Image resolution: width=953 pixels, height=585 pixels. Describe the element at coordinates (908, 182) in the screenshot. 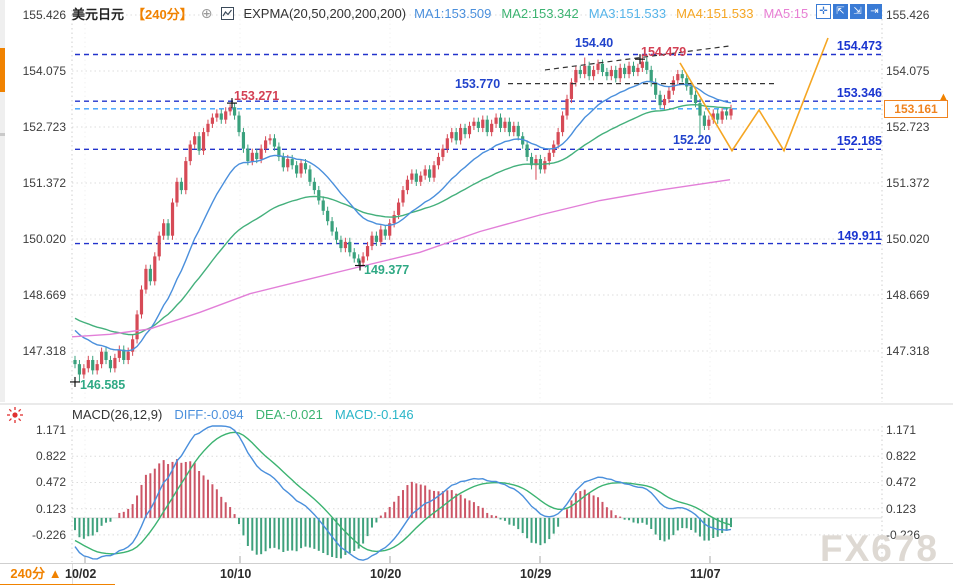

I see `price-tick-right: 151.372` at that location.